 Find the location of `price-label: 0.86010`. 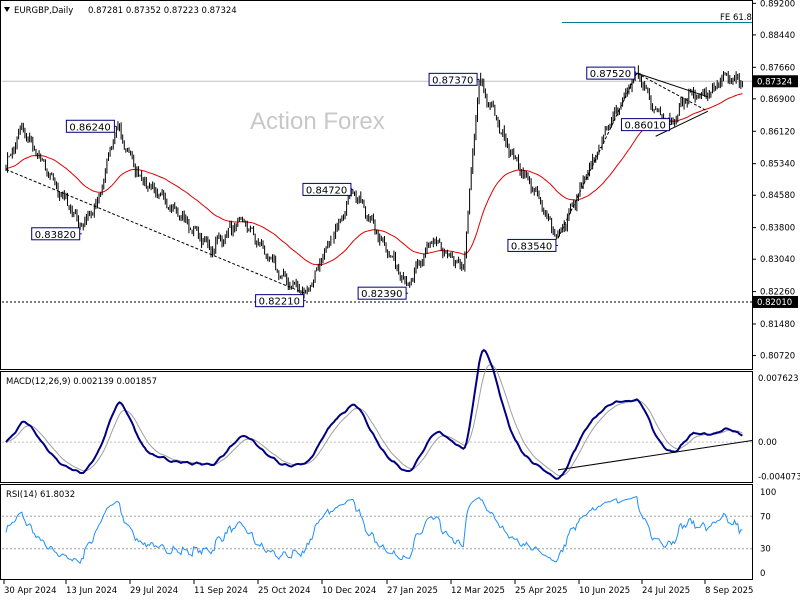

price-label: 0.86010 is located at coordinates (644, 126).